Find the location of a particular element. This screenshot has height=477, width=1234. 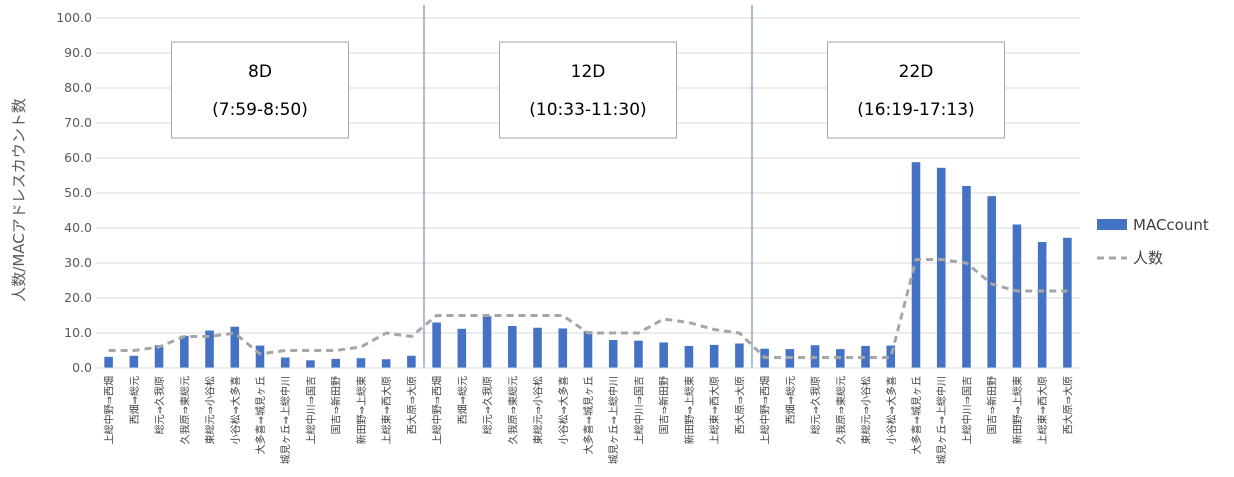

y-tick-label: 40.0 is located at coordinates (78, 227).